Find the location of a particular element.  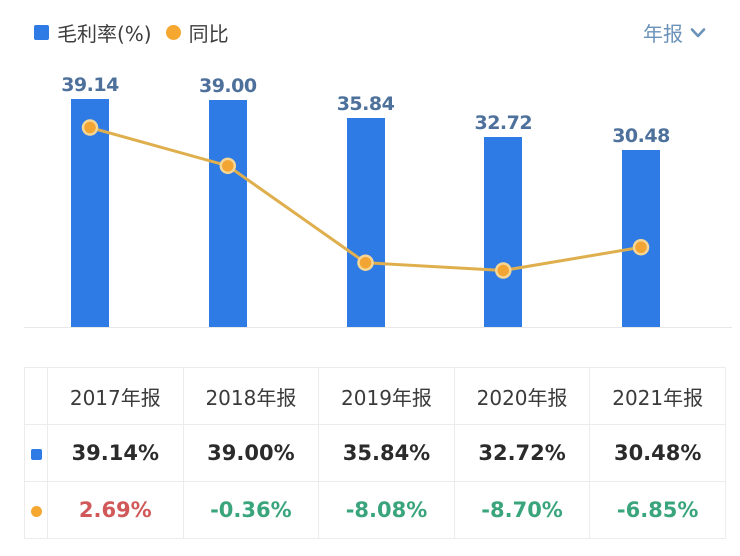

legend-label: 毛利率(%) is located at coordinates (104, 34).